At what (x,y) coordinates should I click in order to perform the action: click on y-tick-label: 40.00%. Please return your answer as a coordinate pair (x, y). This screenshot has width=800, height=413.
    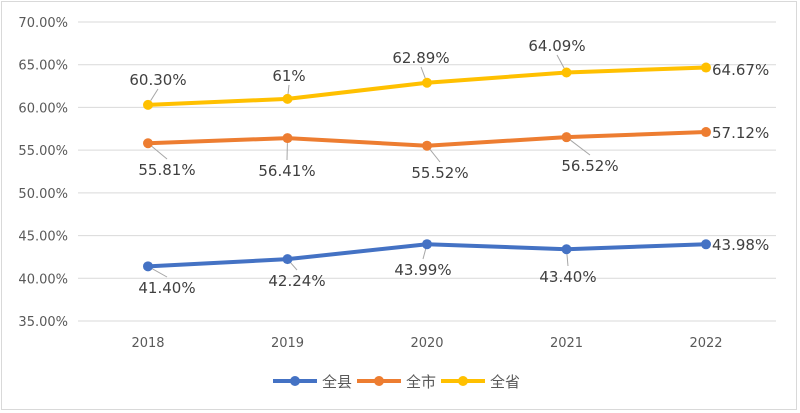
    Looking at the image, I should click on (43, 279).